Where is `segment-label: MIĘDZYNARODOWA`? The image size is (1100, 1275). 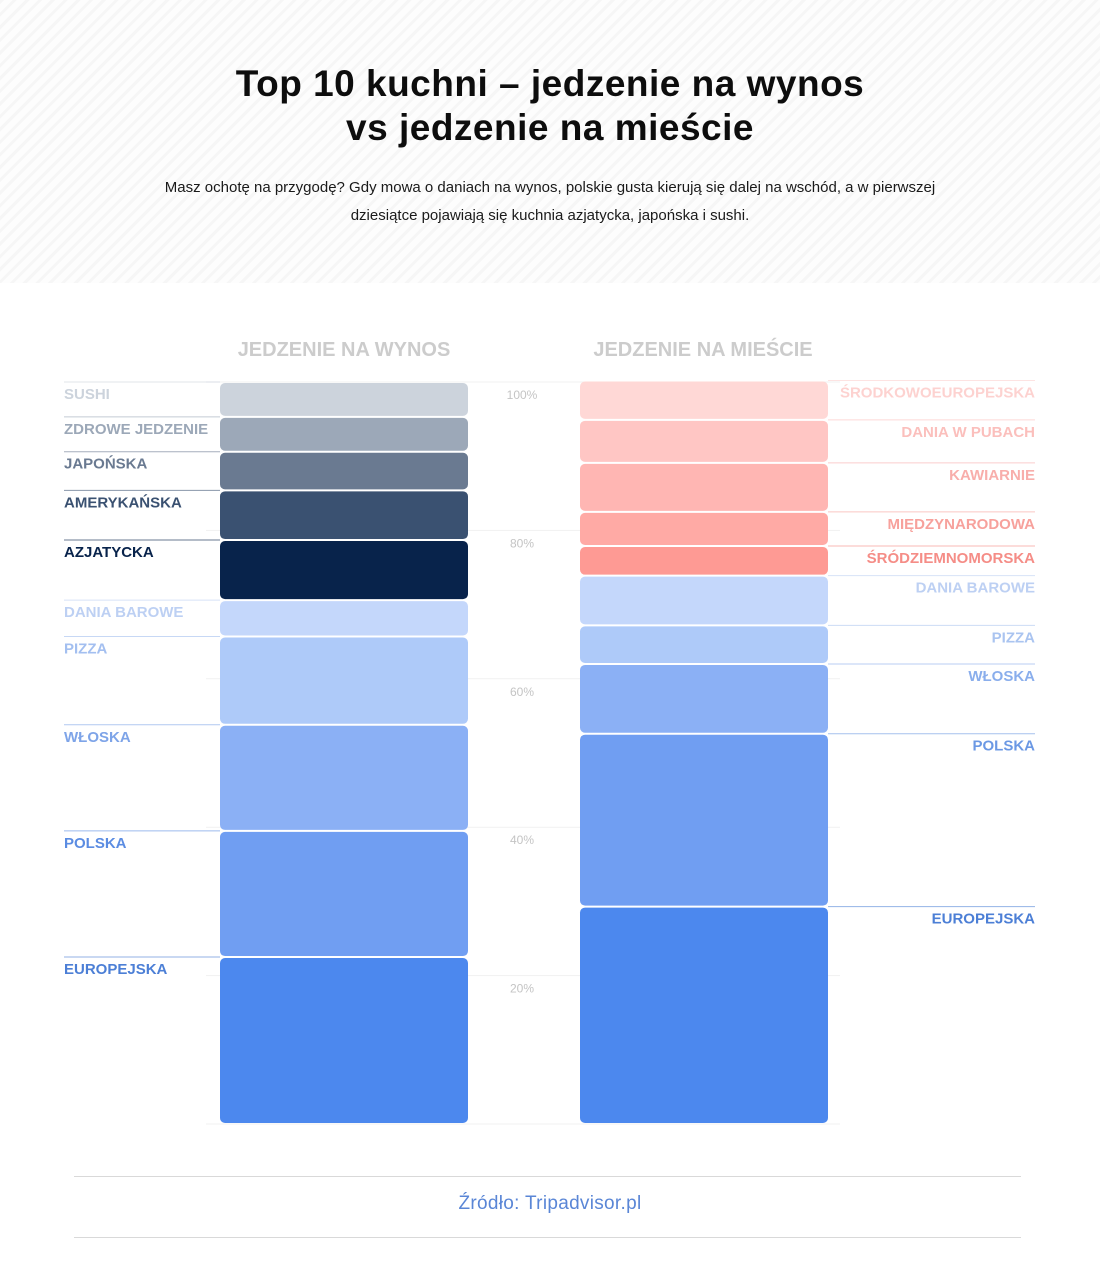
segment-label: MIĘDZYNARODOWA is located at coordinates (962, 524).